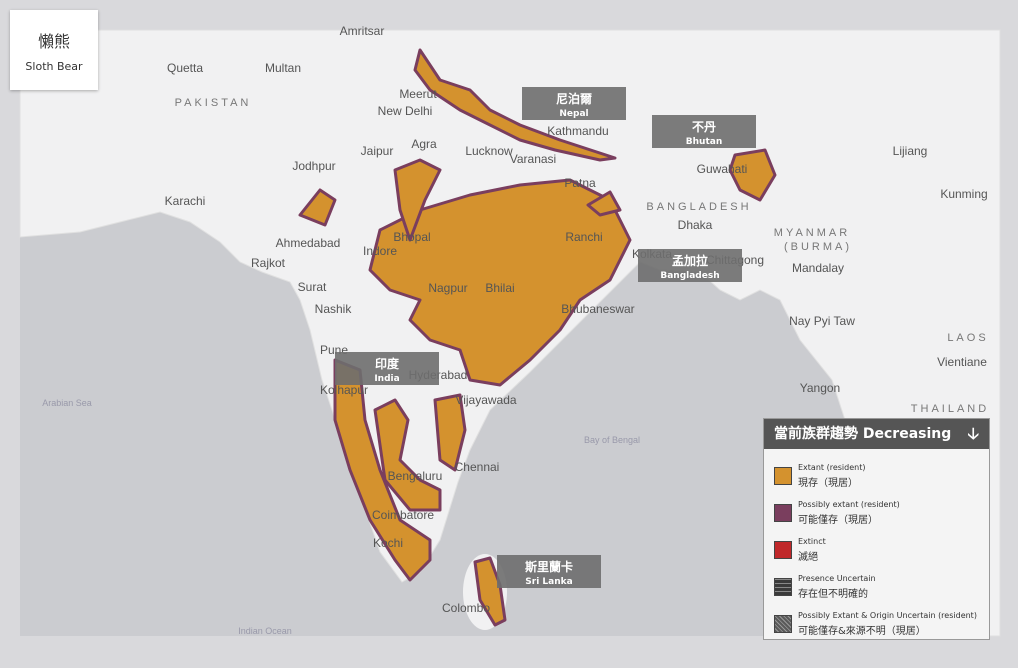 This screenshot has height=668, width=1018. Describe the element at coordinates (411, 237) in the screenshot. I see `place-label: Bhopal` at that location.